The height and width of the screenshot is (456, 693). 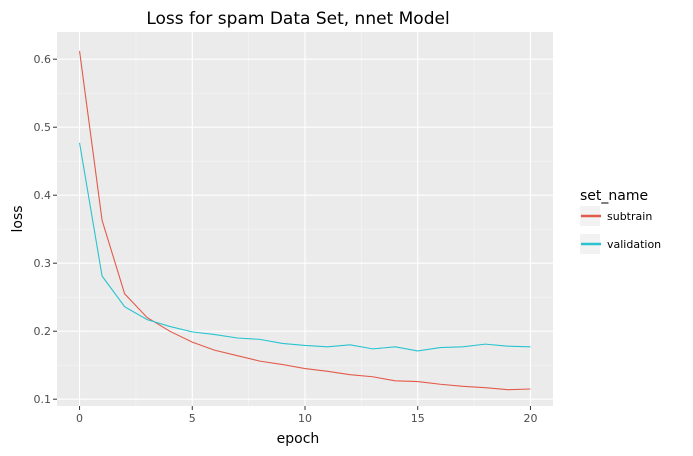 I want to click on y-tick-label: 0.4, so click(x=43, y=195).